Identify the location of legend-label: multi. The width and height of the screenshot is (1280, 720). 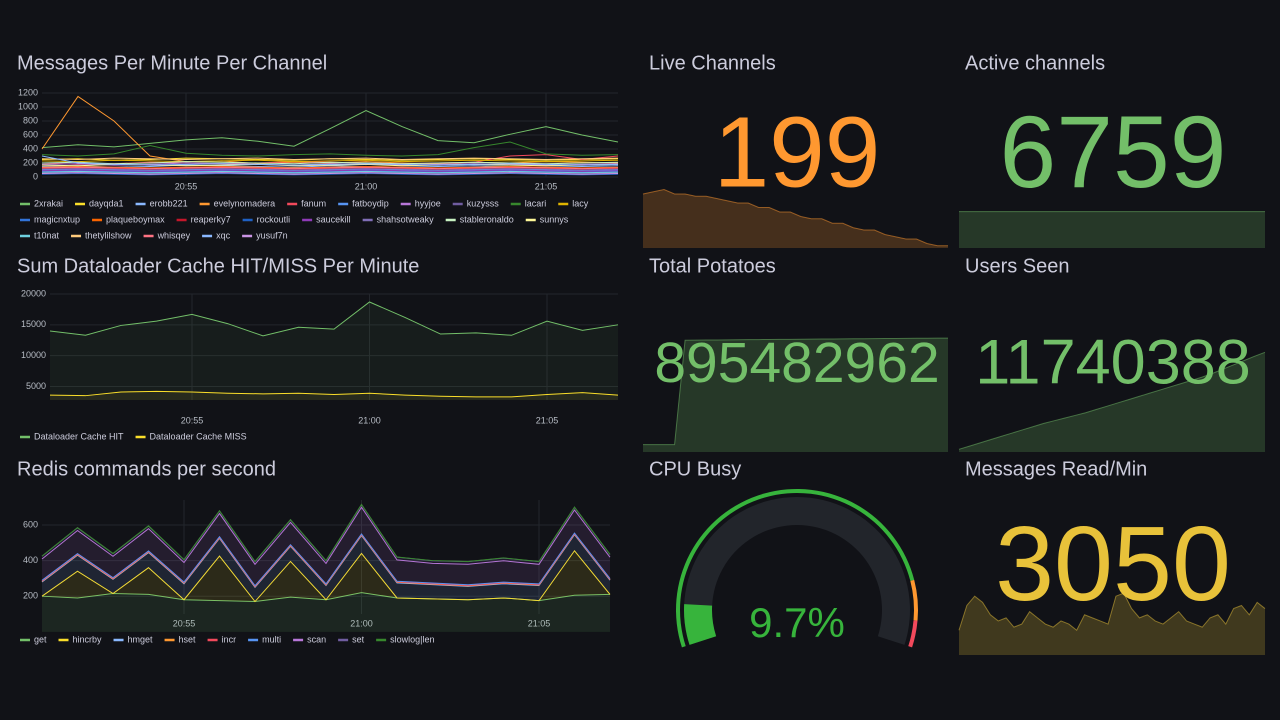
(271, 639).